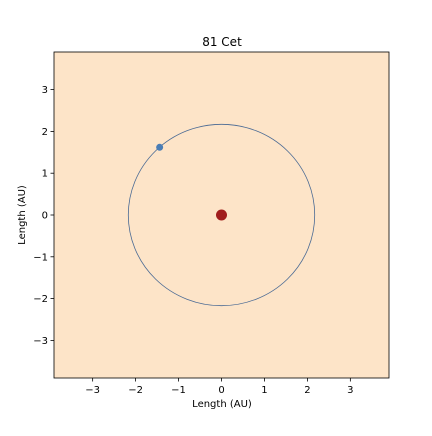  I want to click on y-tick-label: 3, so click(45, 90).